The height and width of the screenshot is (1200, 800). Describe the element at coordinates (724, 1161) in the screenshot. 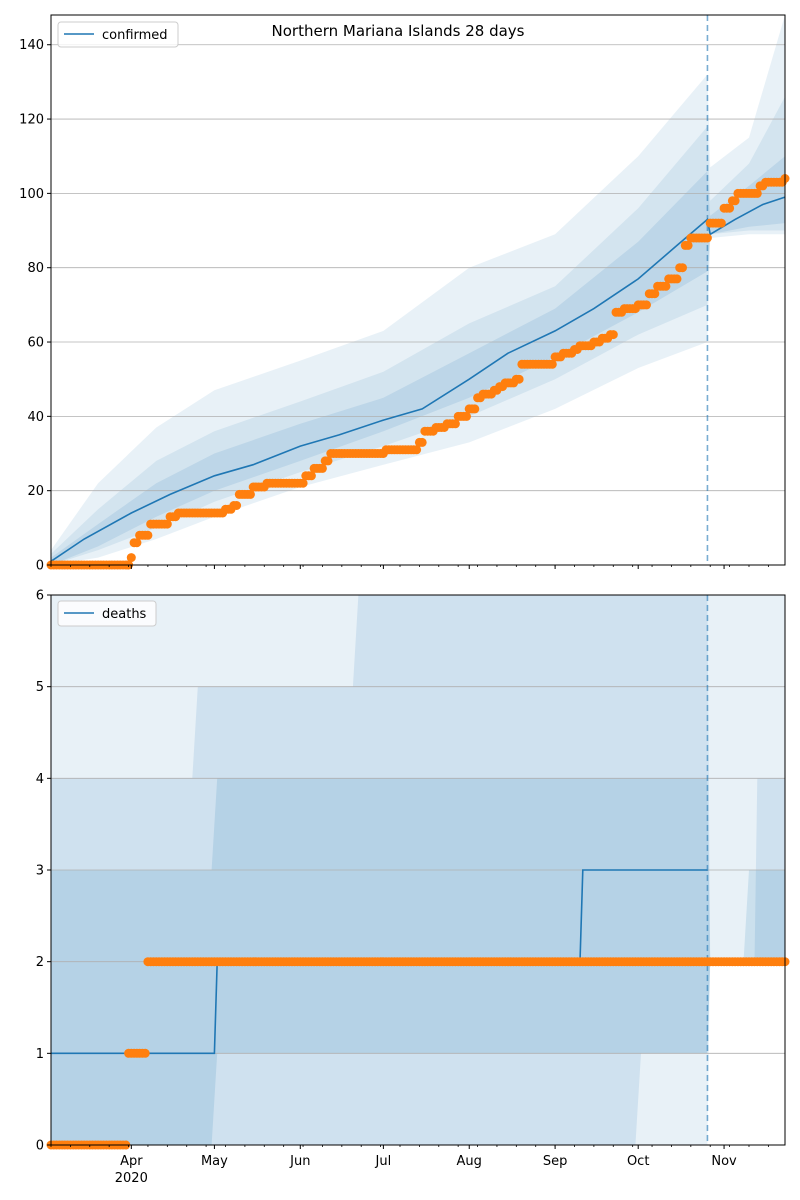

I see `x-tick-label: Nov` at that location.